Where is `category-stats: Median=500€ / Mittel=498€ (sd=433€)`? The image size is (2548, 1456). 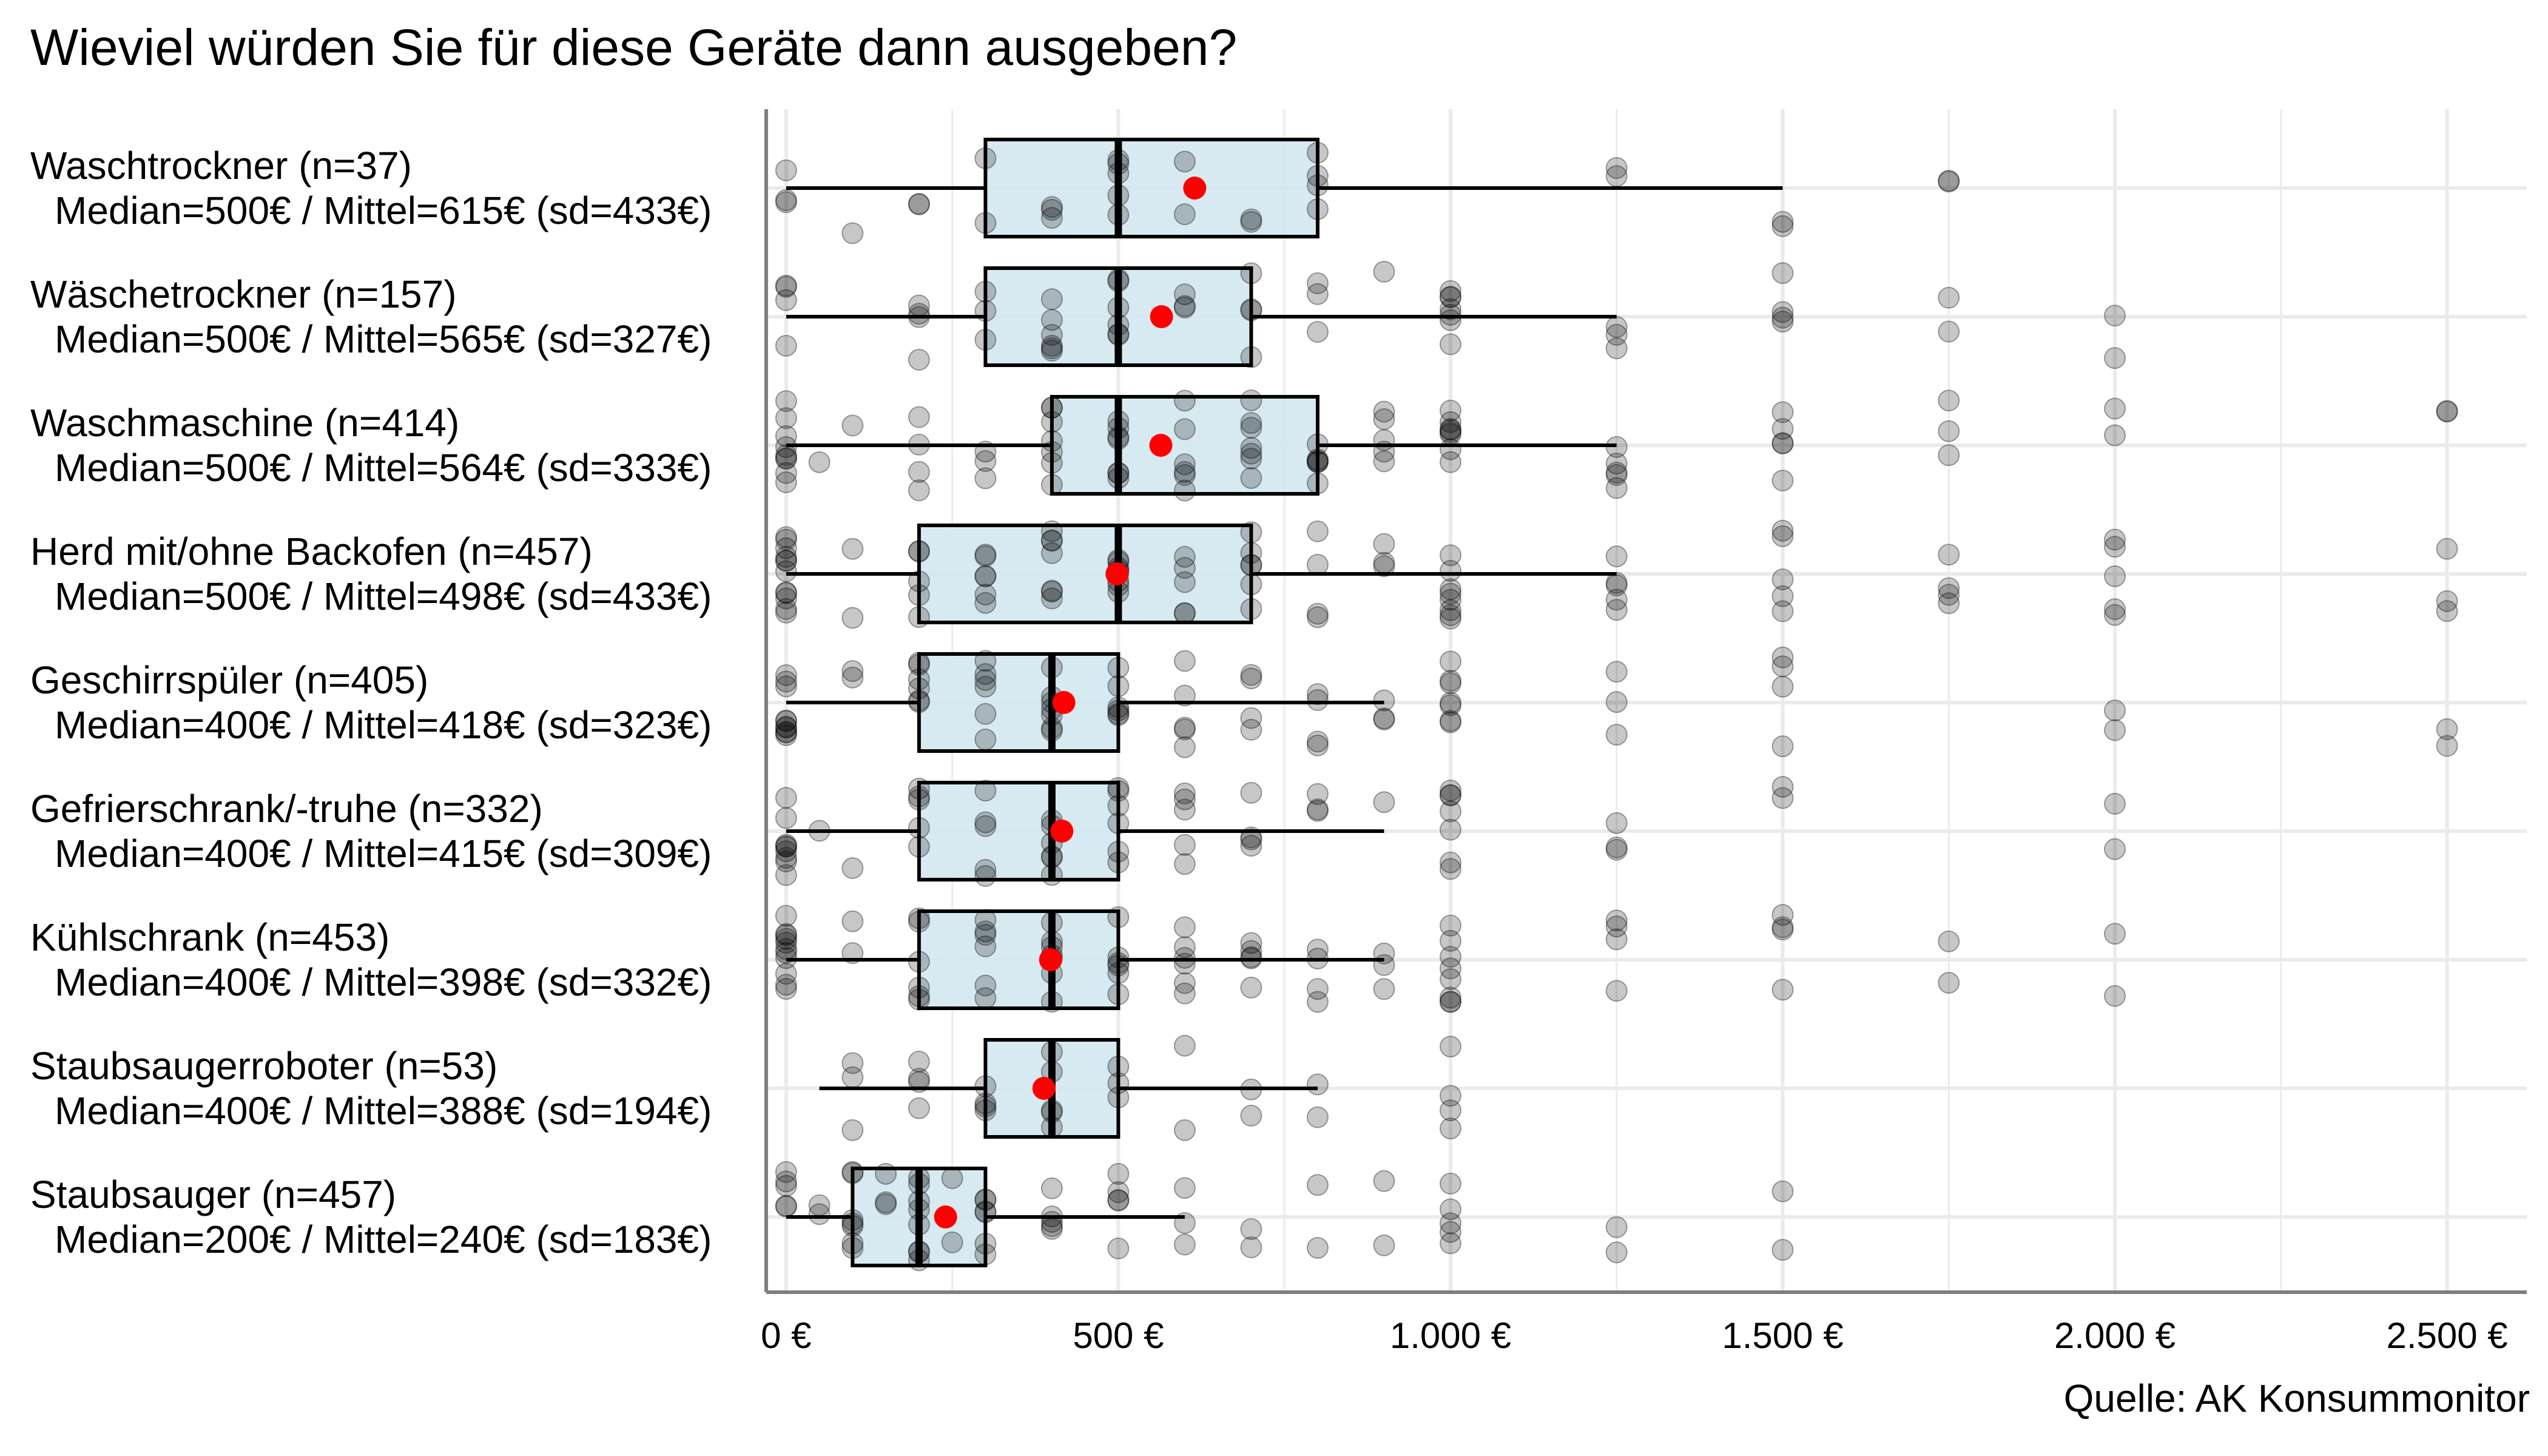
category-stats: Median=500€ / Mittel=498€ (sd=433€) is located at coordinates (383, 596).